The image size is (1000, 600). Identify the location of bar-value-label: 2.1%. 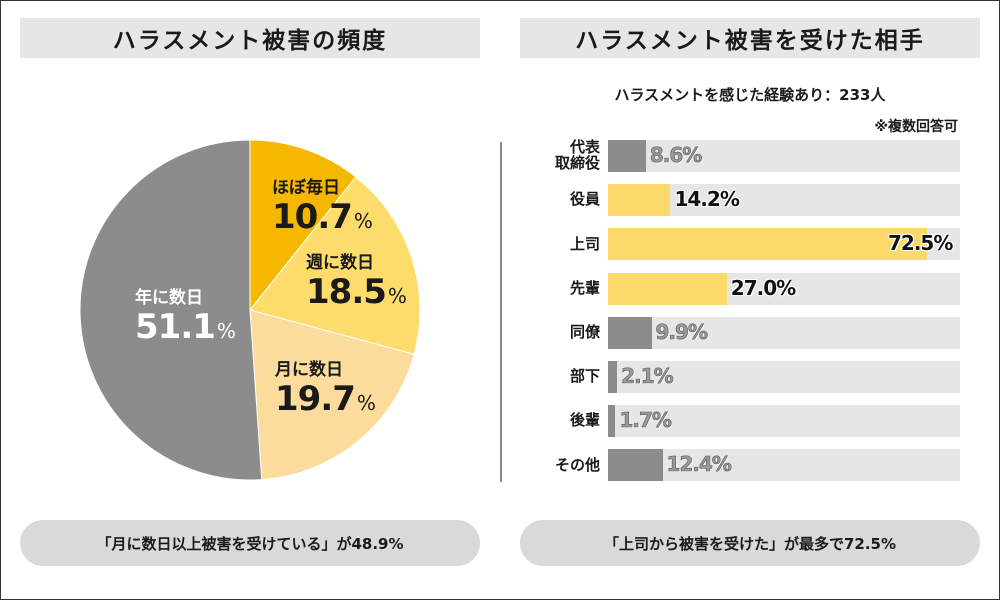
(647, 376).